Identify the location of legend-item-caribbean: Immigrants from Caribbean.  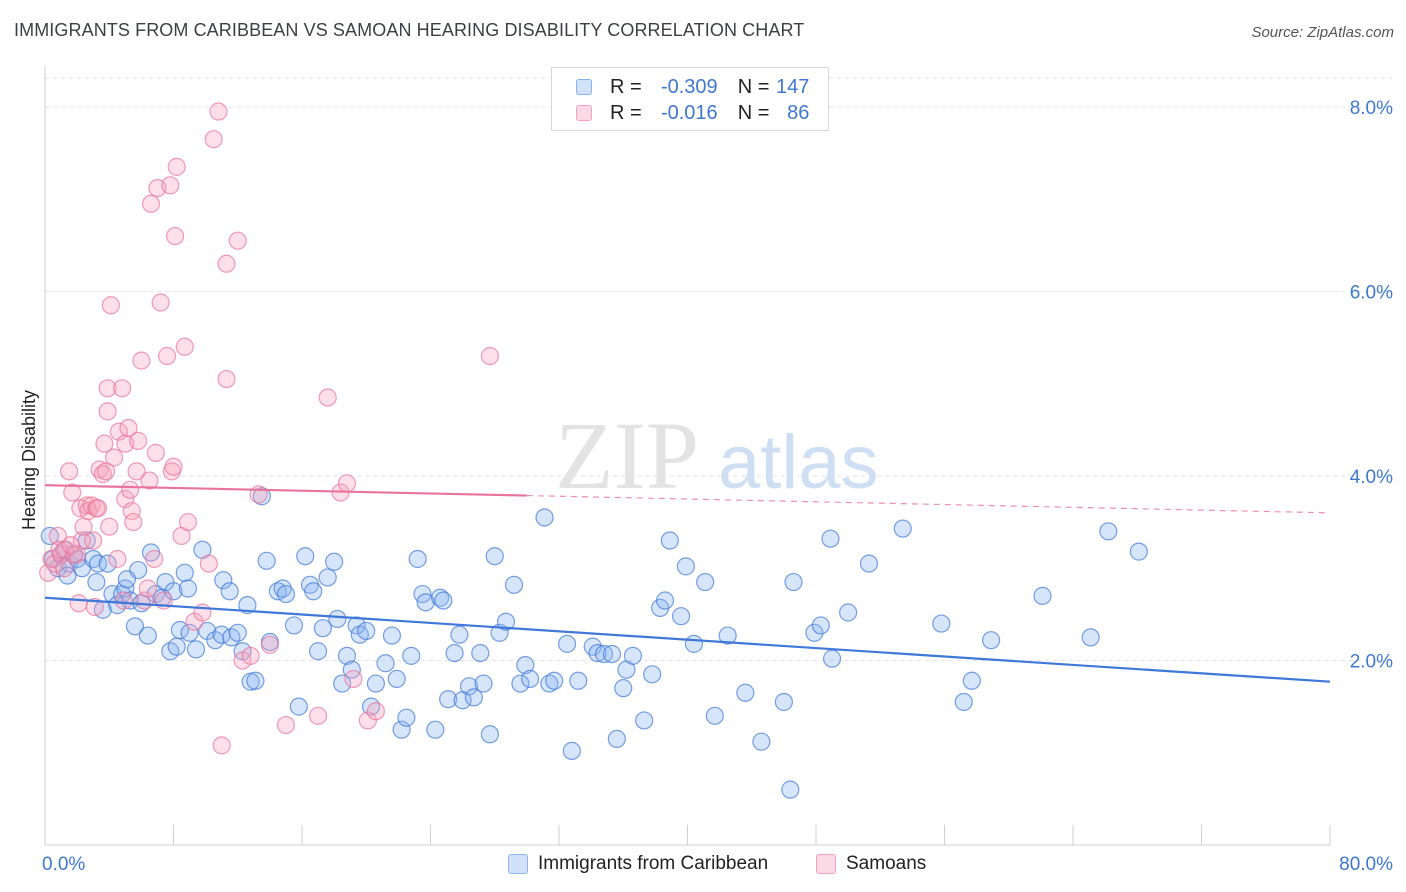
(638, 864).